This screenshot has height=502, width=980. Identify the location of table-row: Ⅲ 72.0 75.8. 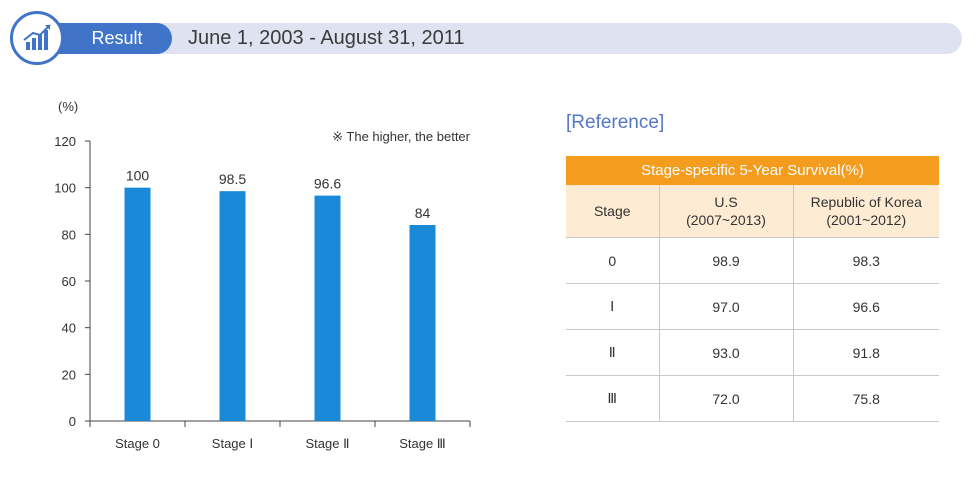
(752, 398).